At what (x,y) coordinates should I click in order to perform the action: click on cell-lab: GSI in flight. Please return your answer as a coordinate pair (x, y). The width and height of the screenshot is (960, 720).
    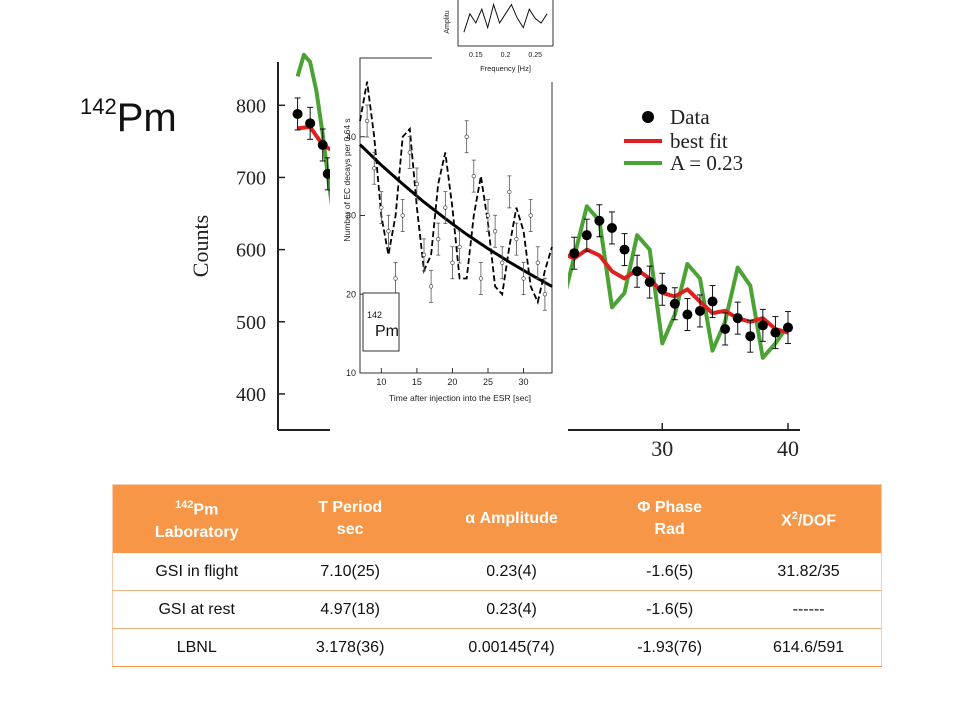
    Looking at the image, I should click on (196, 572).